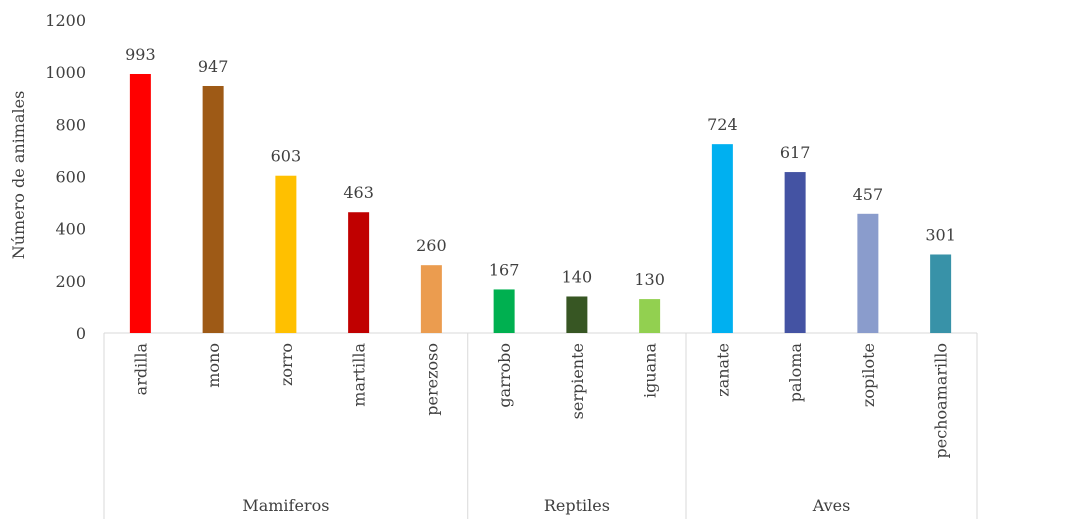 The width and height of the screenshot is (1070, 519). What do you see at coordinates (795, 152) in the screenshot?
I see `data-label: 617` at bounding box center [795, 152].